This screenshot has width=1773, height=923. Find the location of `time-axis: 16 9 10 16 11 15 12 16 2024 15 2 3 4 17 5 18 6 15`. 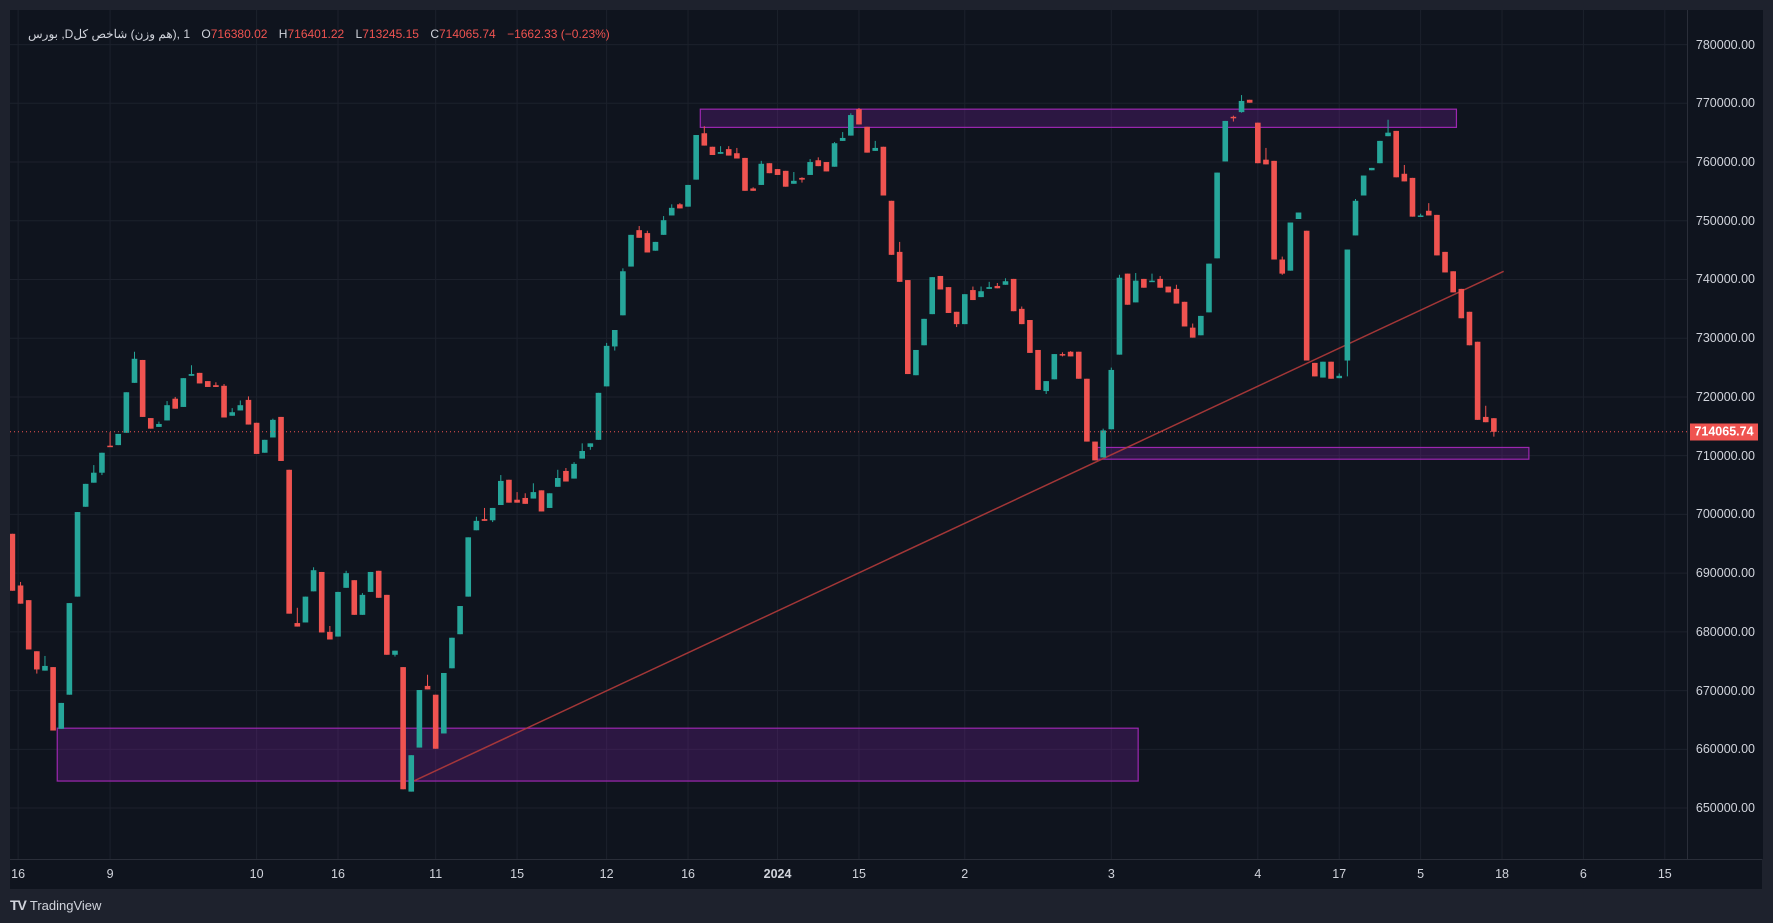

time-axis: 16 9 10 16 11 15 12 16 2024 15 2 3 4 17 5 18 6 15 is located at coordinates (886, 874).